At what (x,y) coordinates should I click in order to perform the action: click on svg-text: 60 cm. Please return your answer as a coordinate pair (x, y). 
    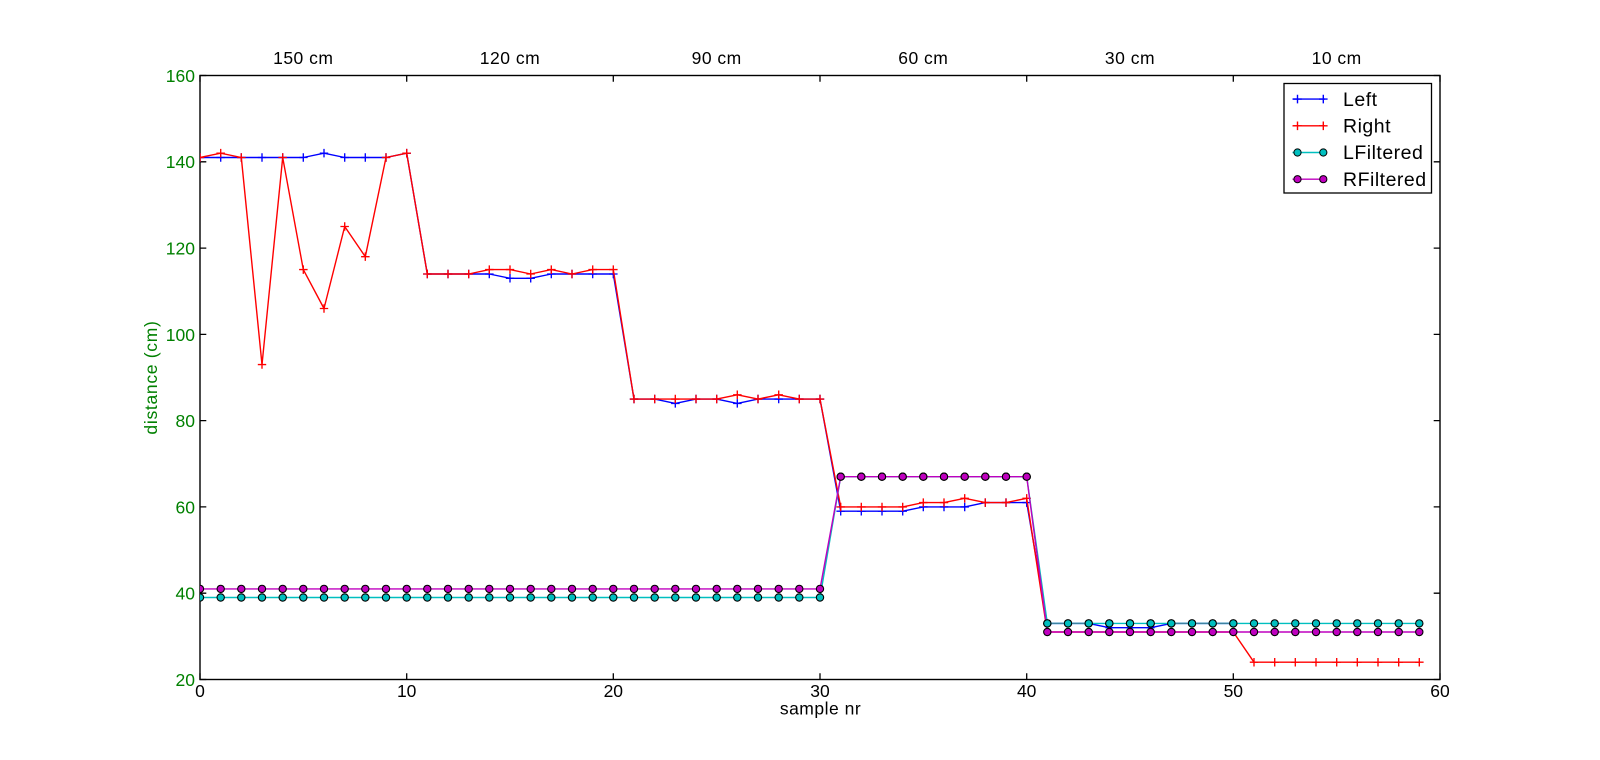
    Looking at the image, I should click on (923, 58).